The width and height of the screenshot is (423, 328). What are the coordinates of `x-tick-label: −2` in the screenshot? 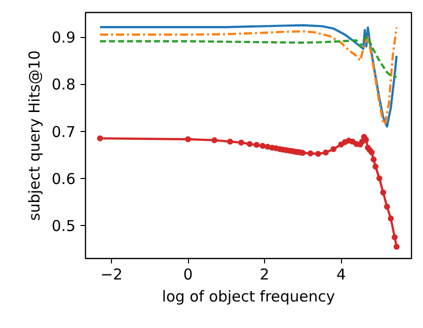 It's located at (111, 275).